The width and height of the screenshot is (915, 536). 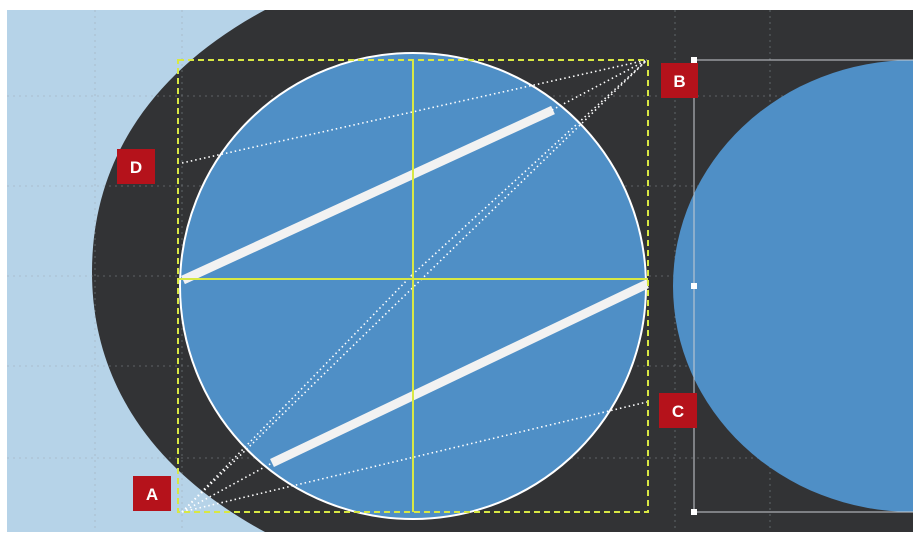 I want to click on marker-d-label: D, so click(x=136, y=167).